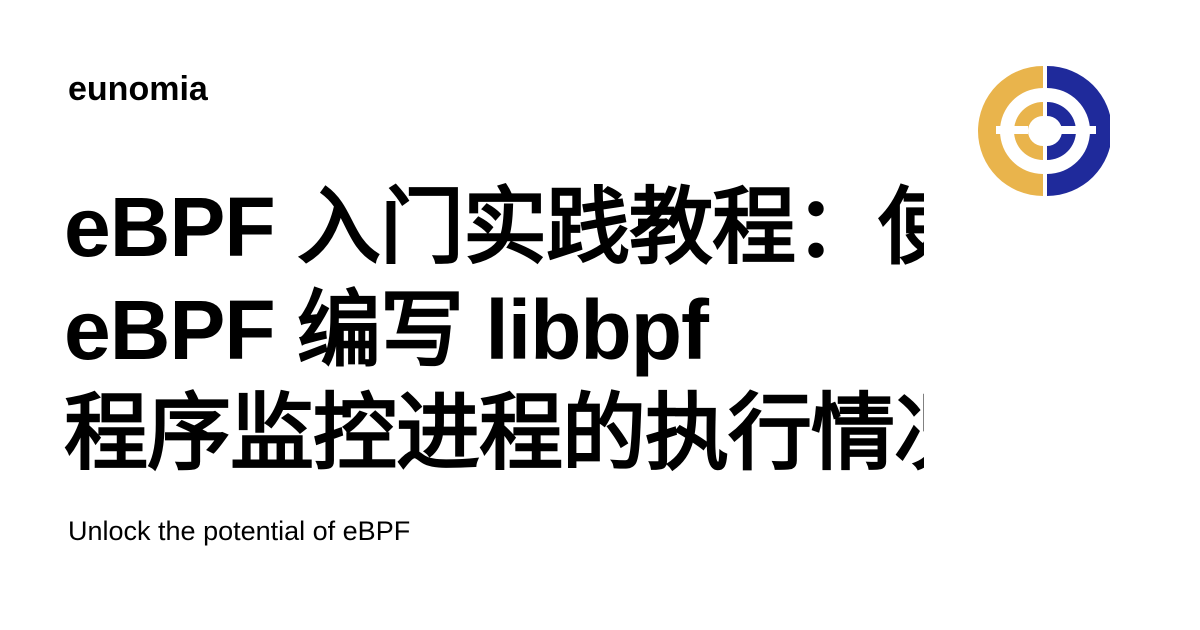  Describe the element at coordinates (494, 433) in the screenshot. I see `article-title-line-3: 程序监控进程的执行情况 exec() 等` at that location.